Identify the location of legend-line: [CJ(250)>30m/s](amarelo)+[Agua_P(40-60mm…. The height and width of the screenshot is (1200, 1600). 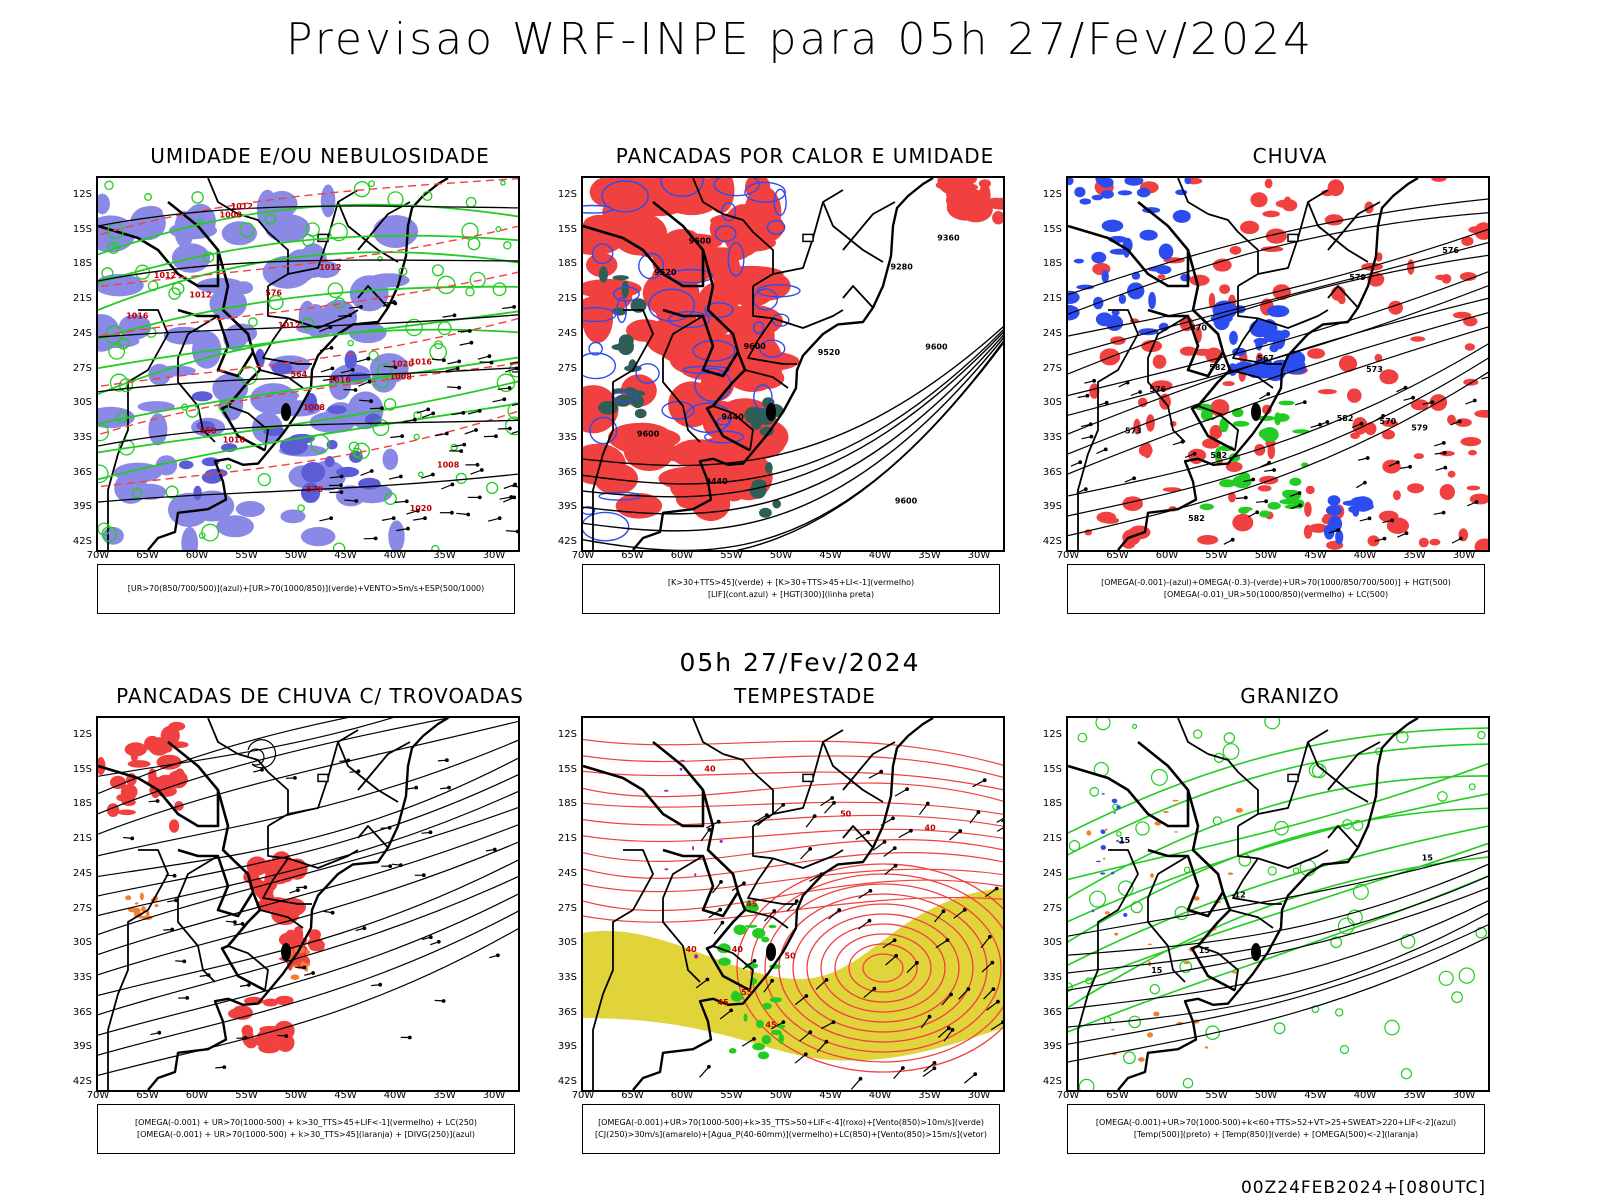
(791, 1134).